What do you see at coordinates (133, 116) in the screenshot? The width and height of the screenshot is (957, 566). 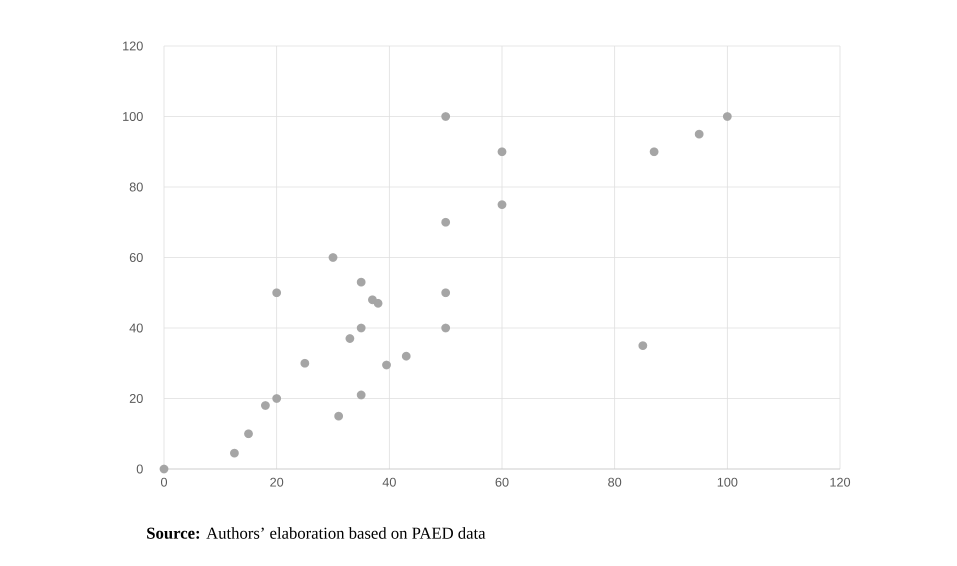 I see `y-tick-label: 100` at bounding box center [133, 116].